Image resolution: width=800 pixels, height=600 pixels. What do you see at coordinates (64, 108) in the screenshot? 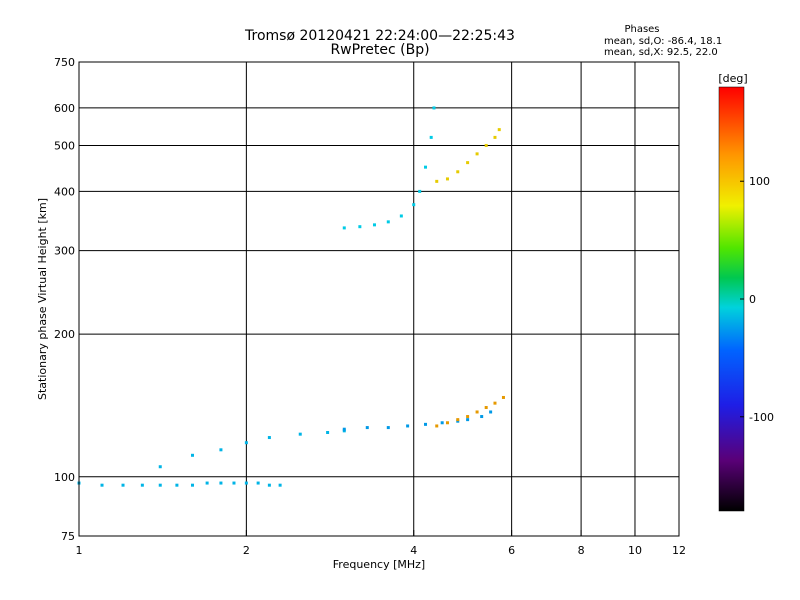
I see `y-tick-label: 600` at bounding box center [64, 108].